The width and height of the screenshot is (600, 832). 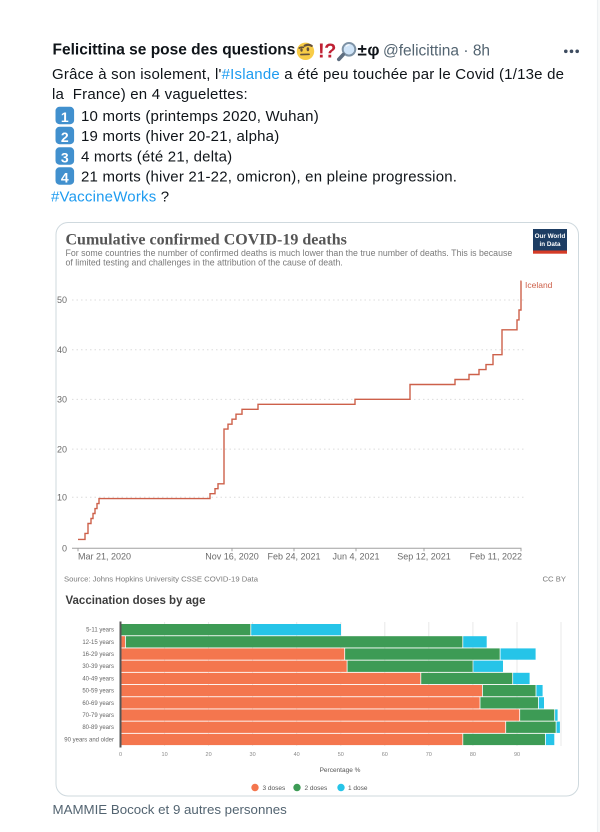 What do you see at coordinates (539, 285) in the screenshot?
I see `svg-text: Iceland` at bounding box center [539, 285].